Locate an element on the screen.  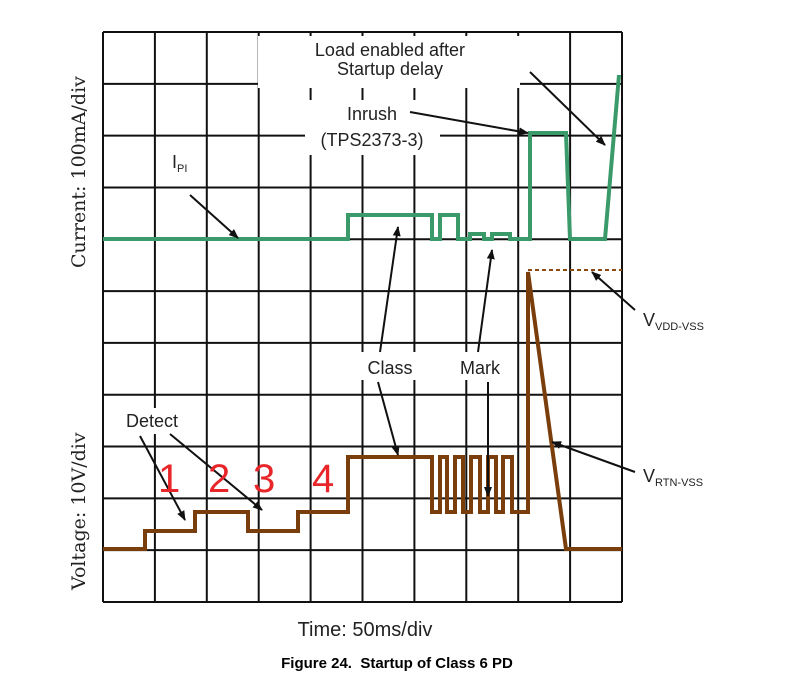
annotation: Inrush is located at coordinates (372, 114).